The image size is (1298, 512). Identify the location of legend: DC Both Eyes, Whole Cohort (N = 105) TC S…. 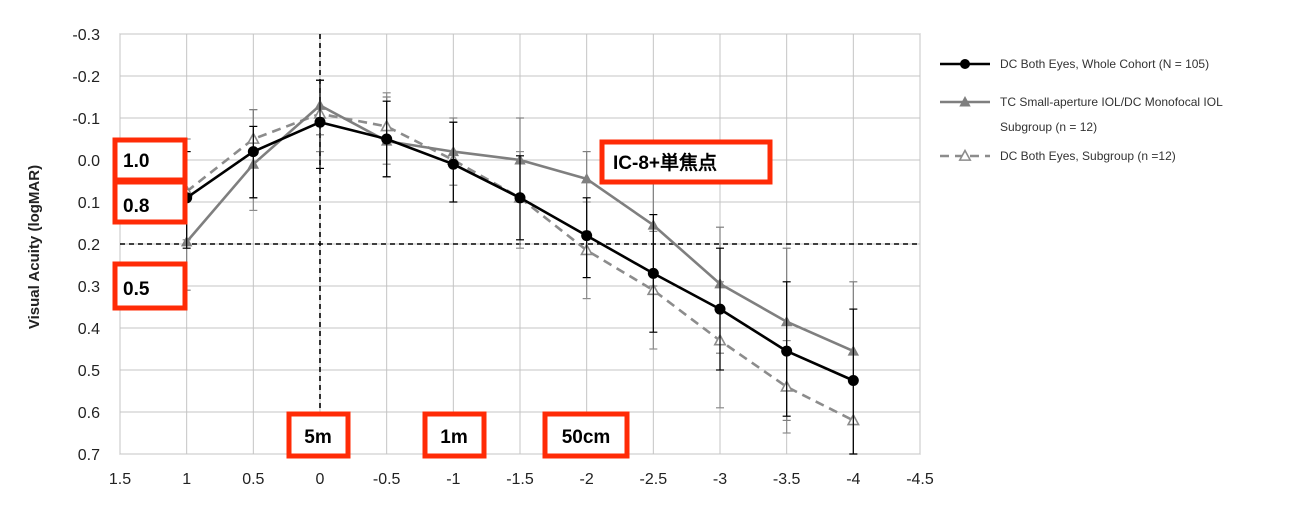
(1081, 110).